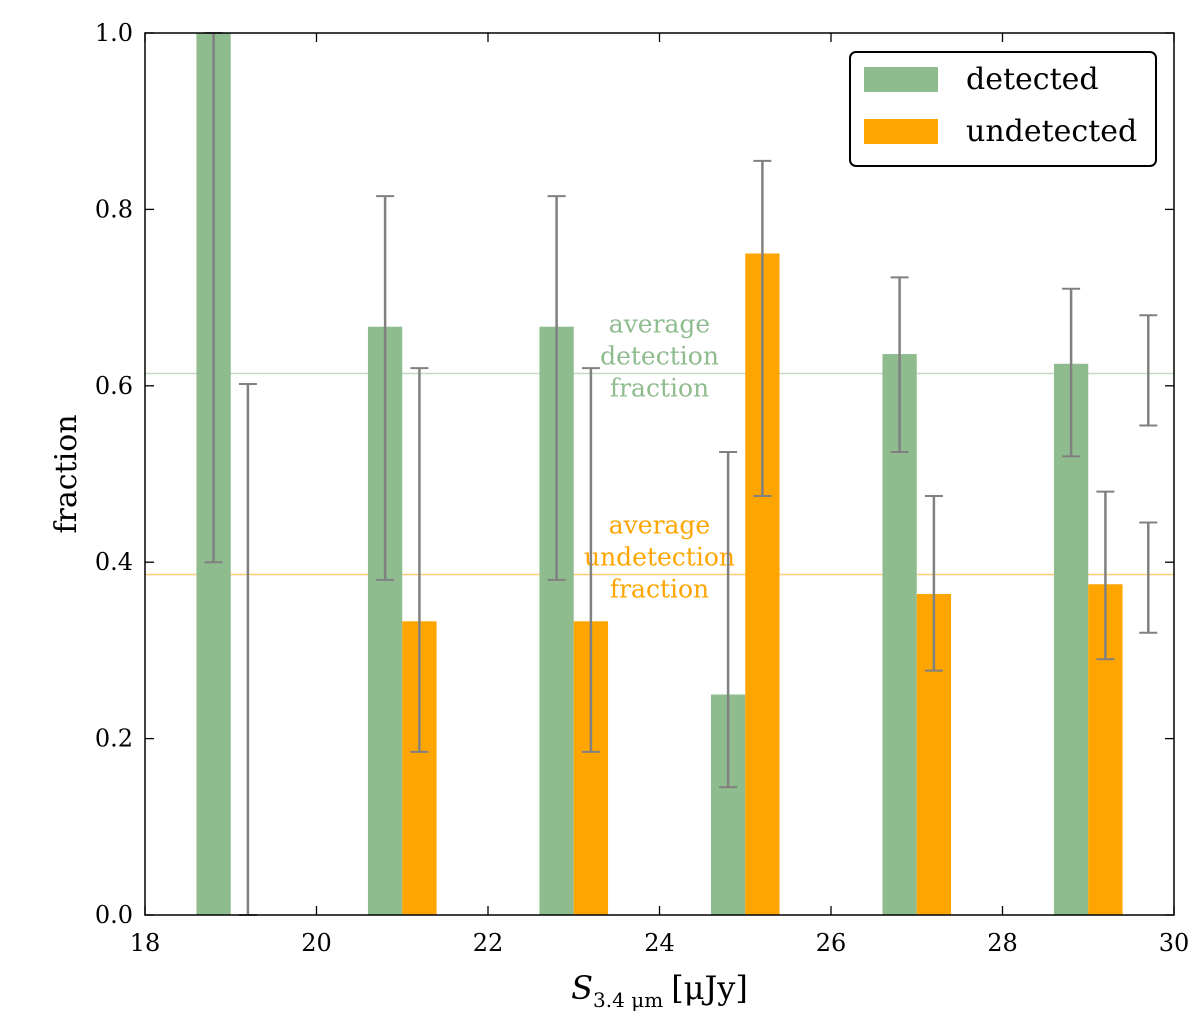 The height and width of the screenshot is (1021, 1200). What do you see at coordinates (582, 988) in the screenshot?
I see `x-axis-label-symbol: S` at bounding box center [582, 988].